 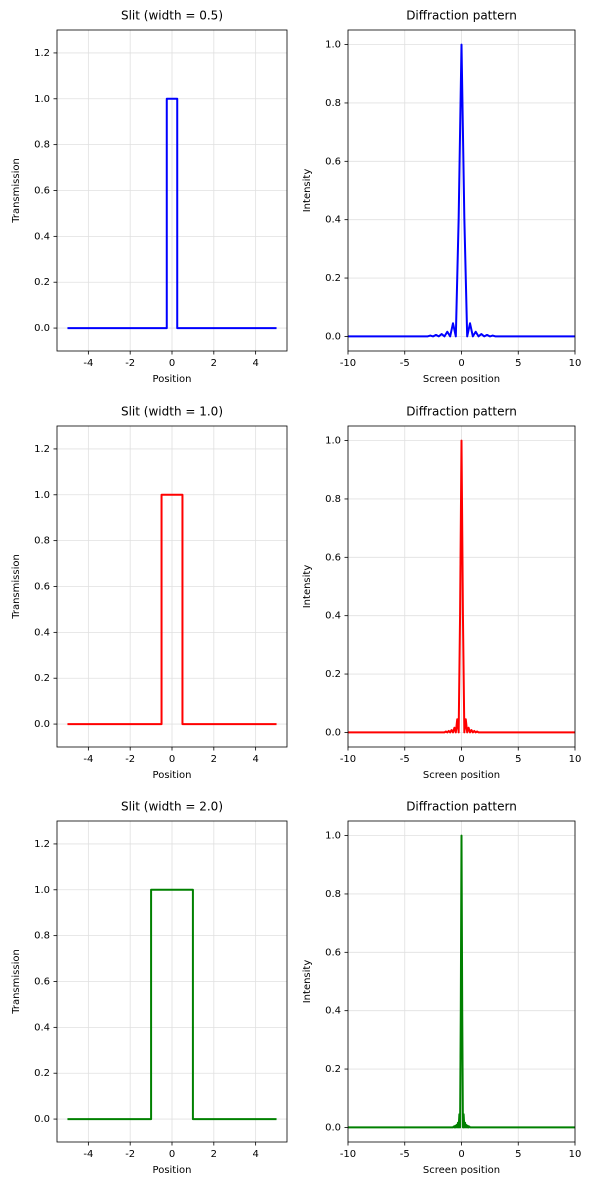 I want to click on subplot-title: Slit (width = 1.0), so click(x=172, y=412).